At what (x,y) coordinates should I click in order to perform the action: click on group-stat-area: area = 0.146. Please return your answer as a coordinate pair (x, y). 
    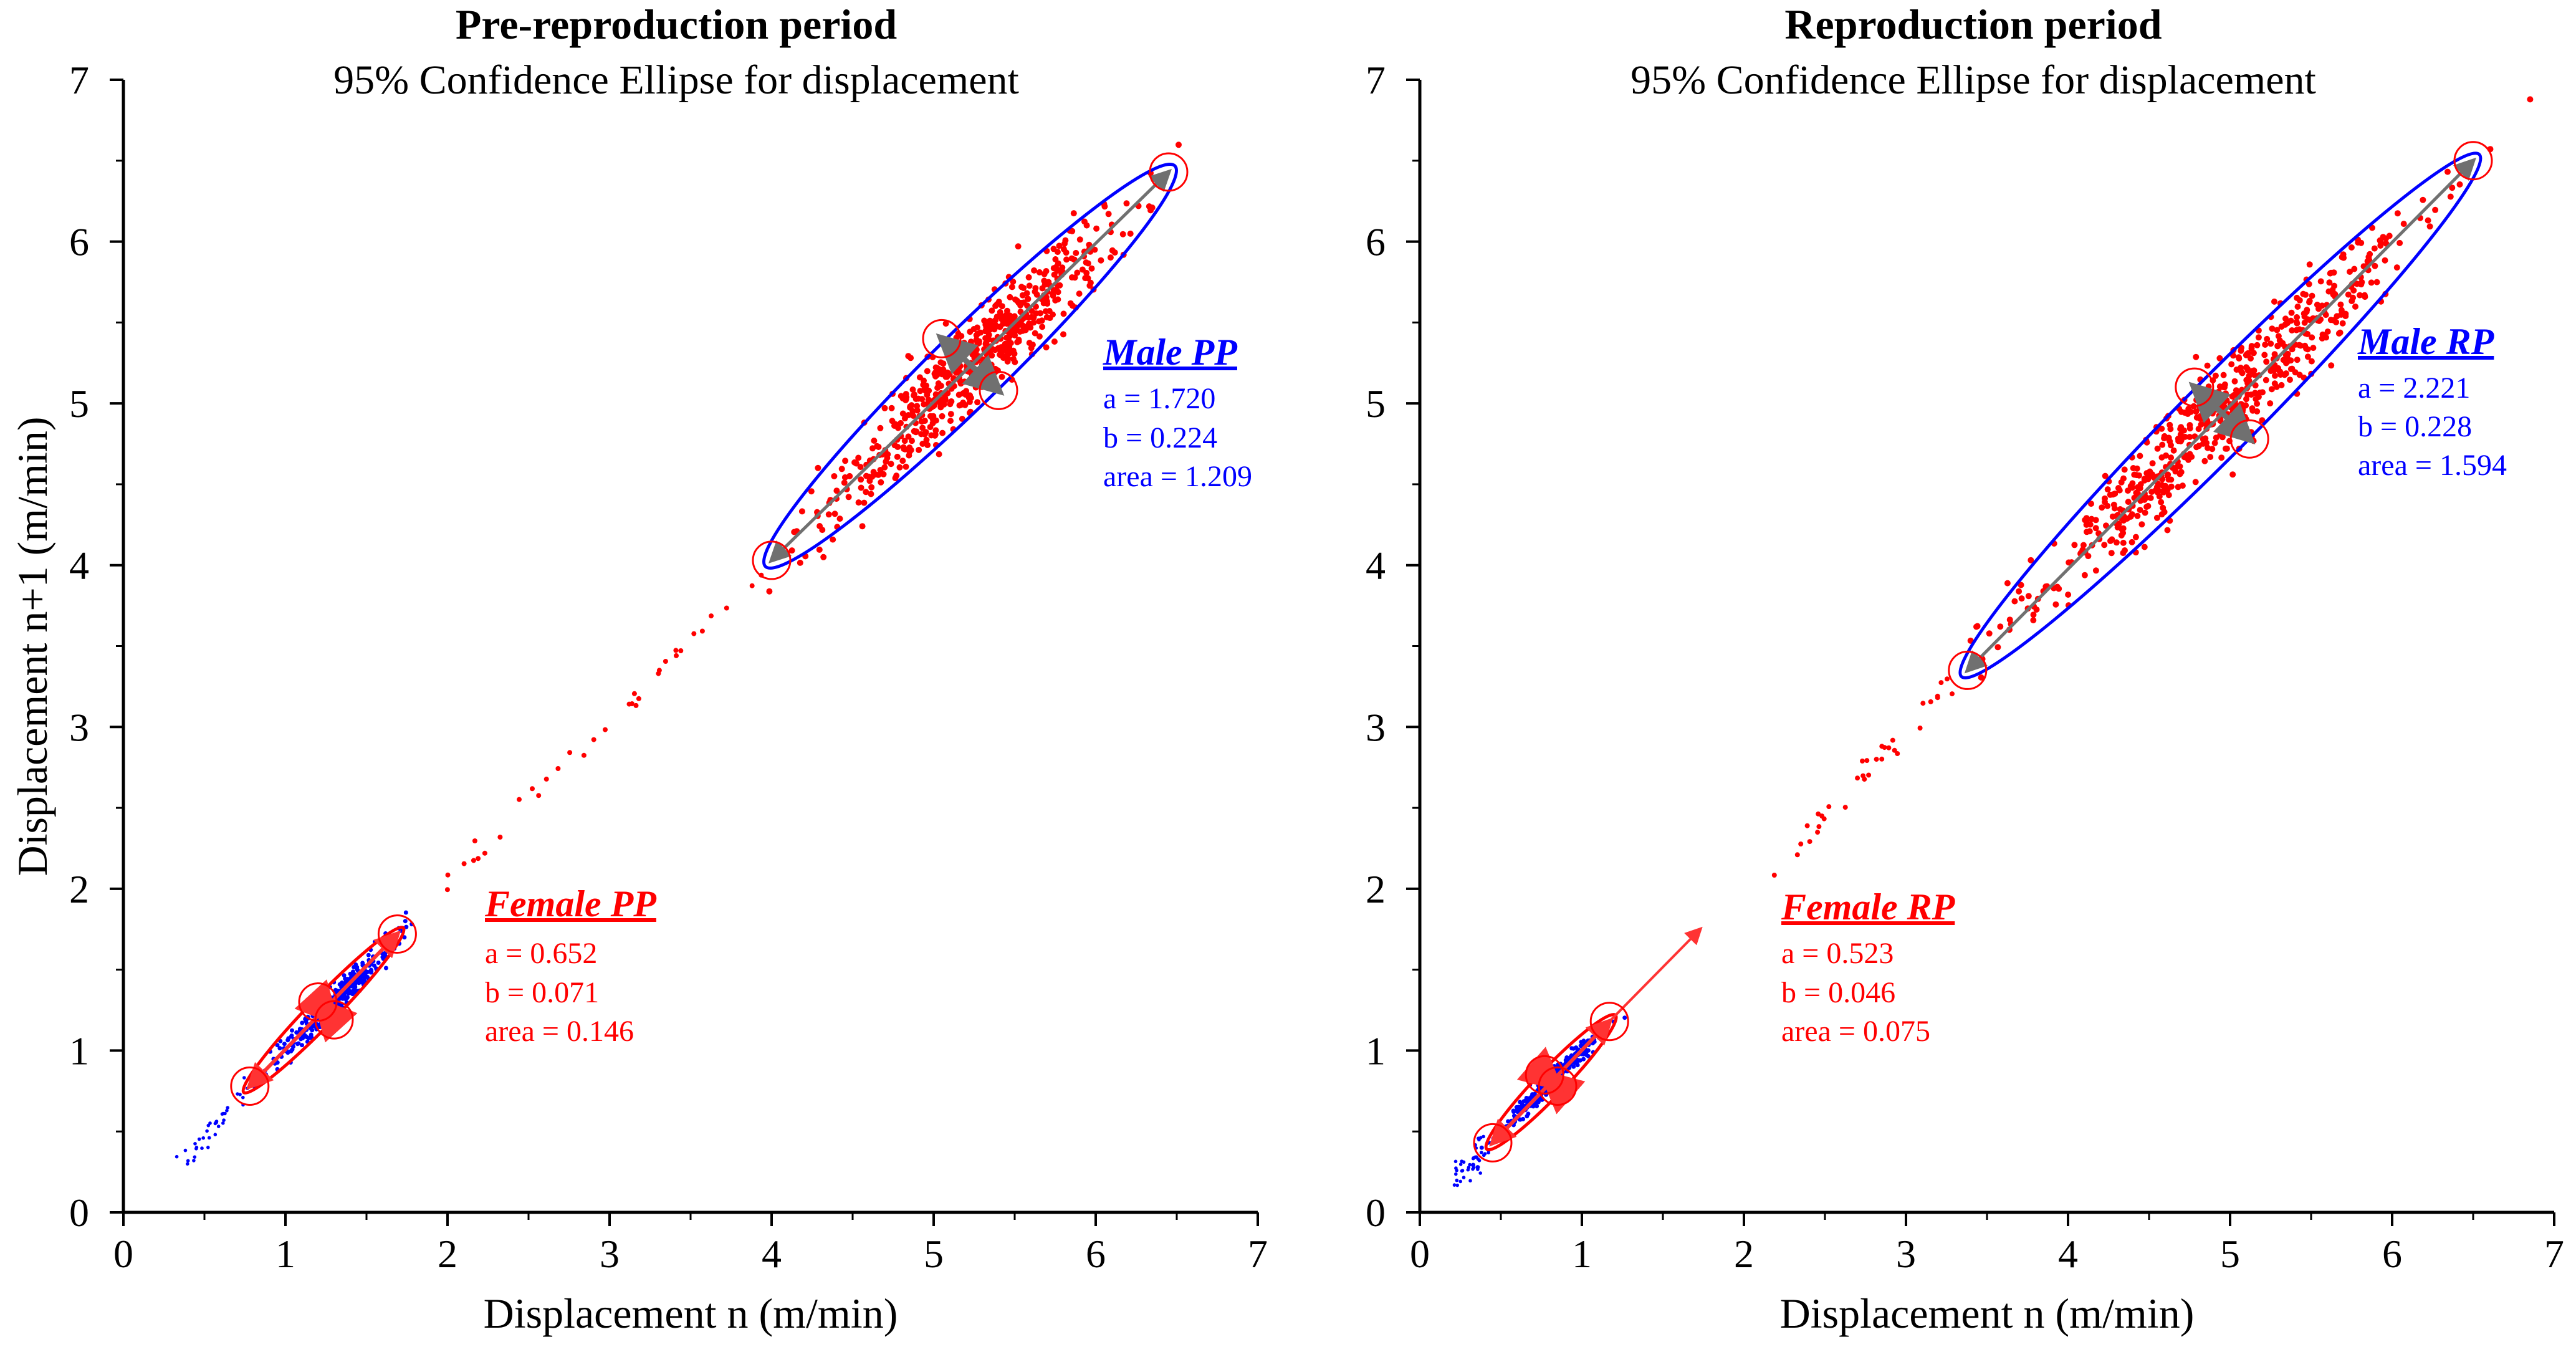
    Looking at the image, I should click on (559, 1031).